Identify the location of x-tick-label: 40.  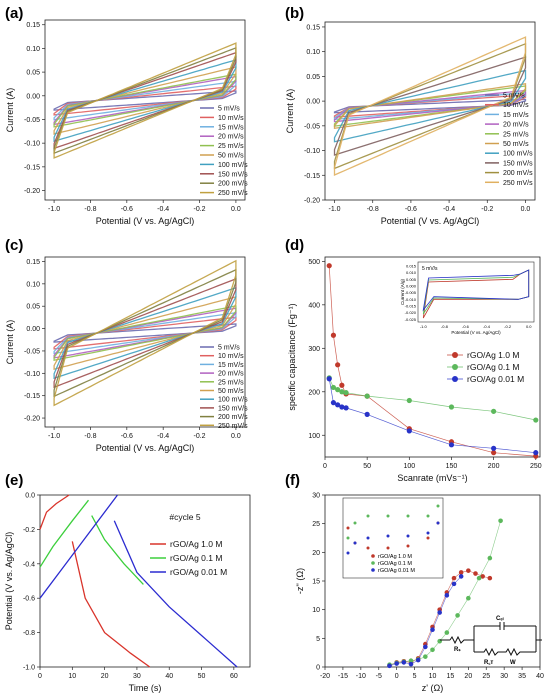
(540, 676).